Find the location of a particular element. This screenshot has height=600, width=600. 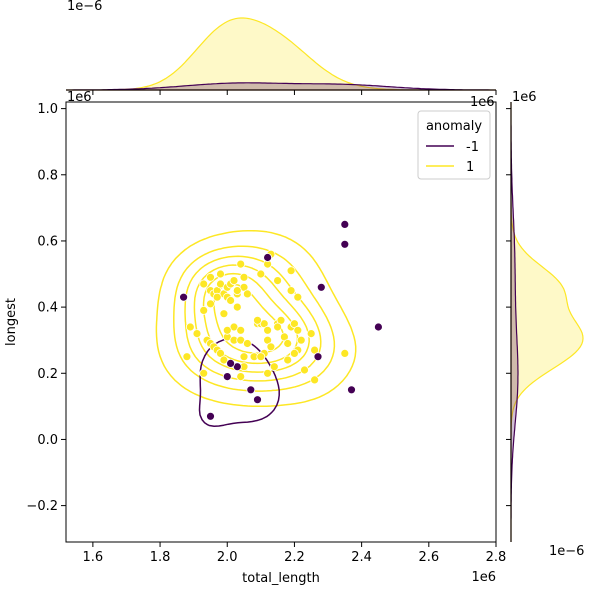

legend-label-minus1: -1 is located at coordinates (472, 147).